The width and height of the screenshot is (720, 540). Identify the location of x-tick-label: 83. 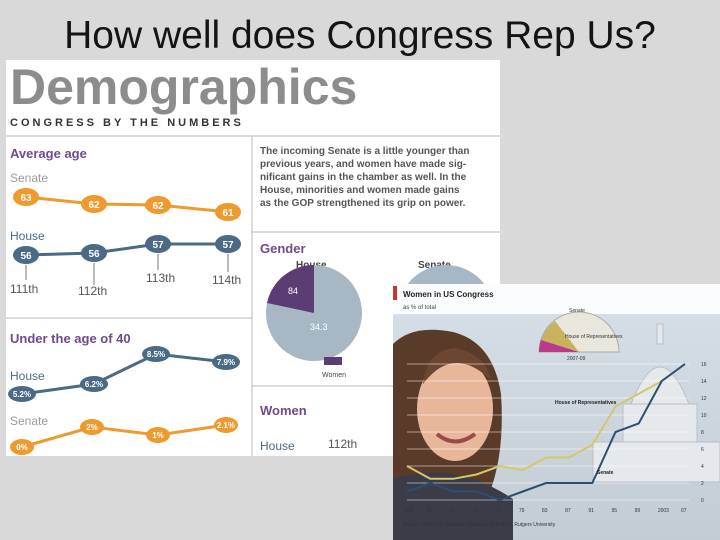
(545, 511).